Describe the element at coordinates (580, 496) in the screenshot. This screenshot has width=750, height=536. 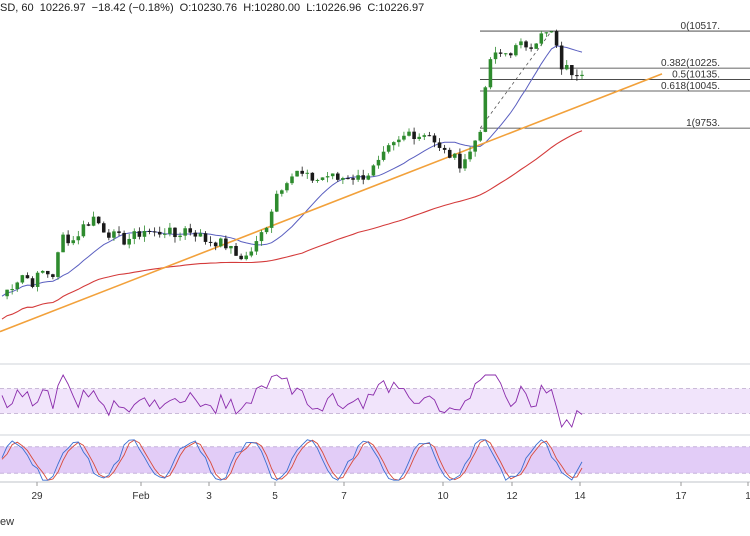
I see `x-axis-tick-label: 14` at that location.